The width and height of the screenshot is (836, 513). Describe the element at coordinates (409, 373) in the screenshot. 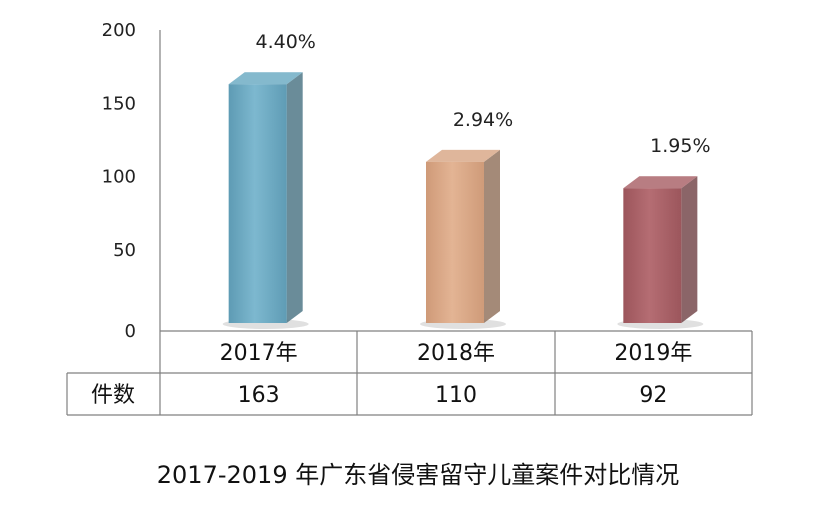

I see `data-table: 件数 2017年 2018年 2019年 163 110 92` at that location.